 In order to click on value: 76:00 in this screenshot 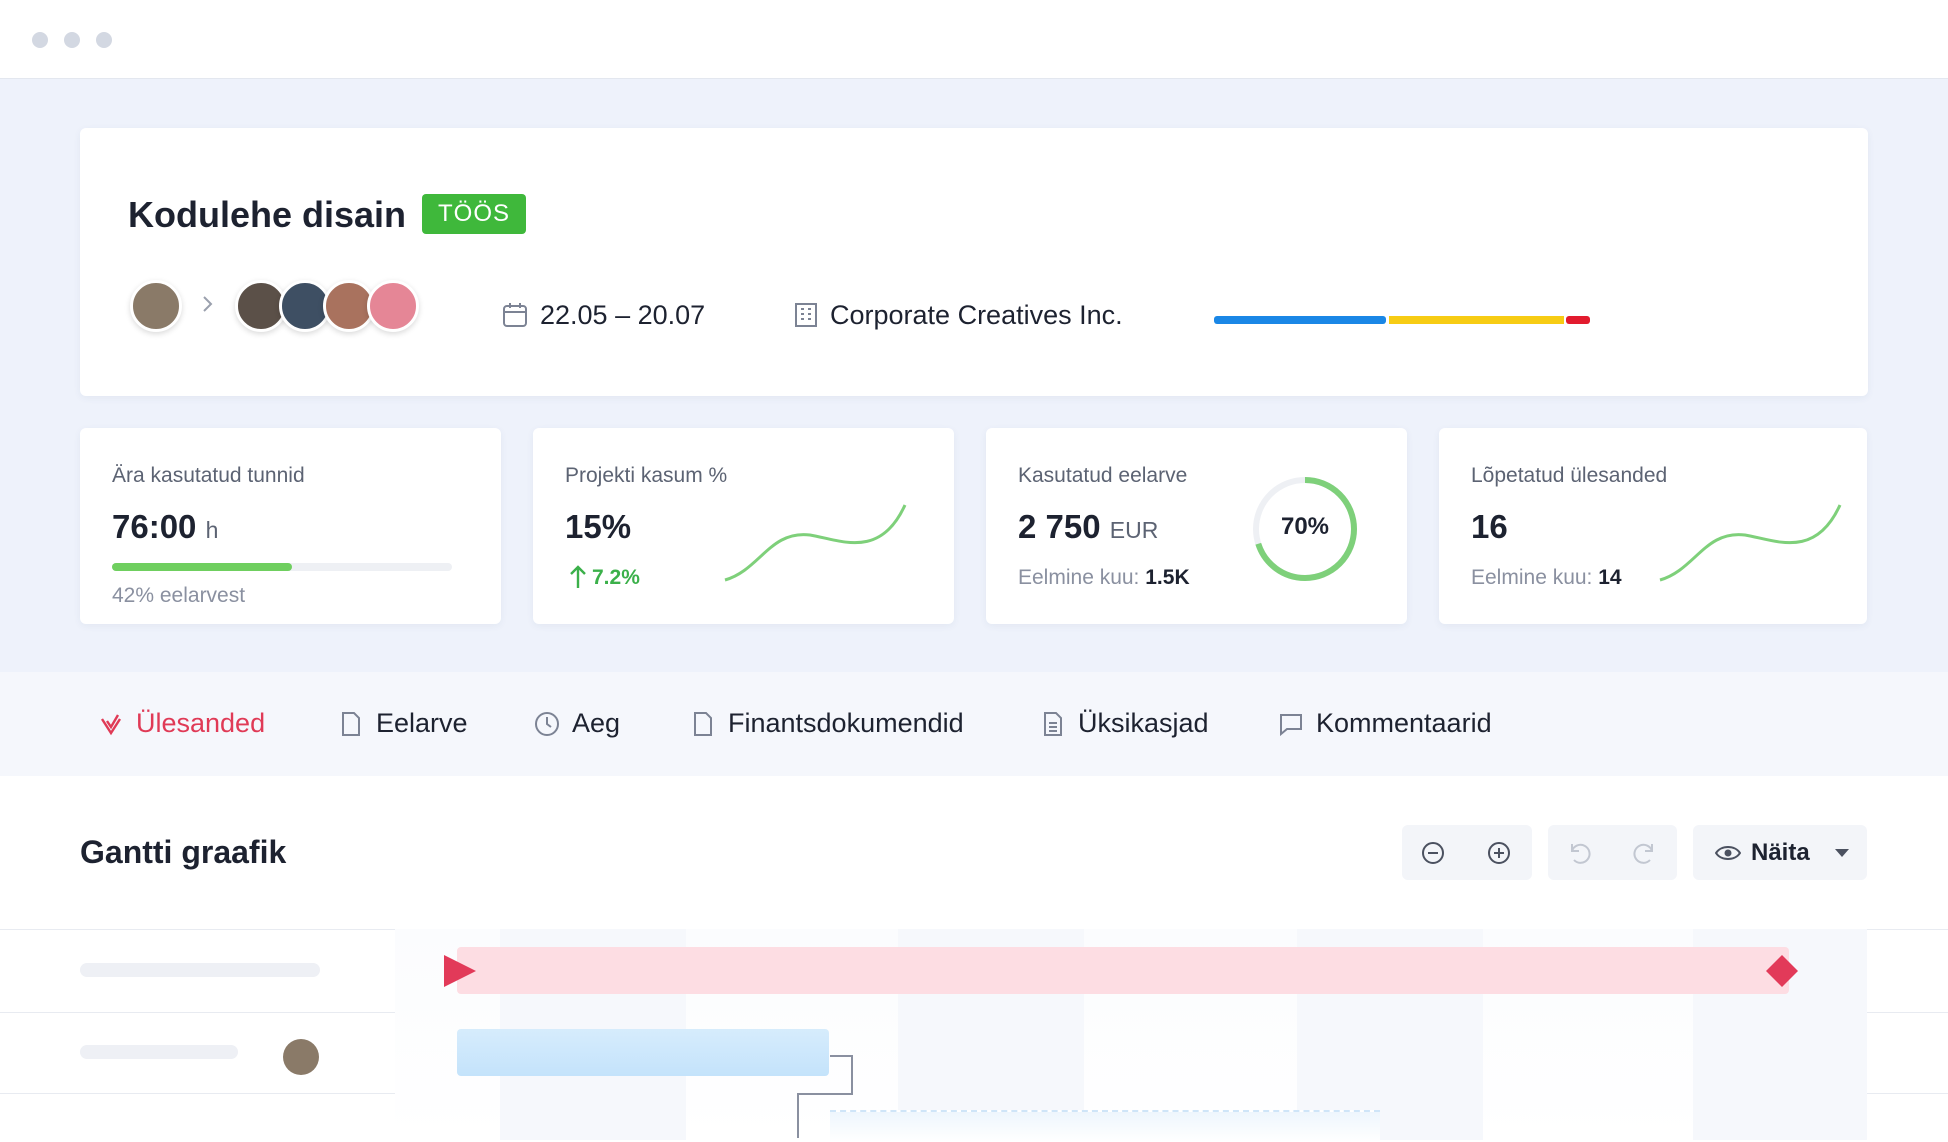, I will do `click(154, 526)`.